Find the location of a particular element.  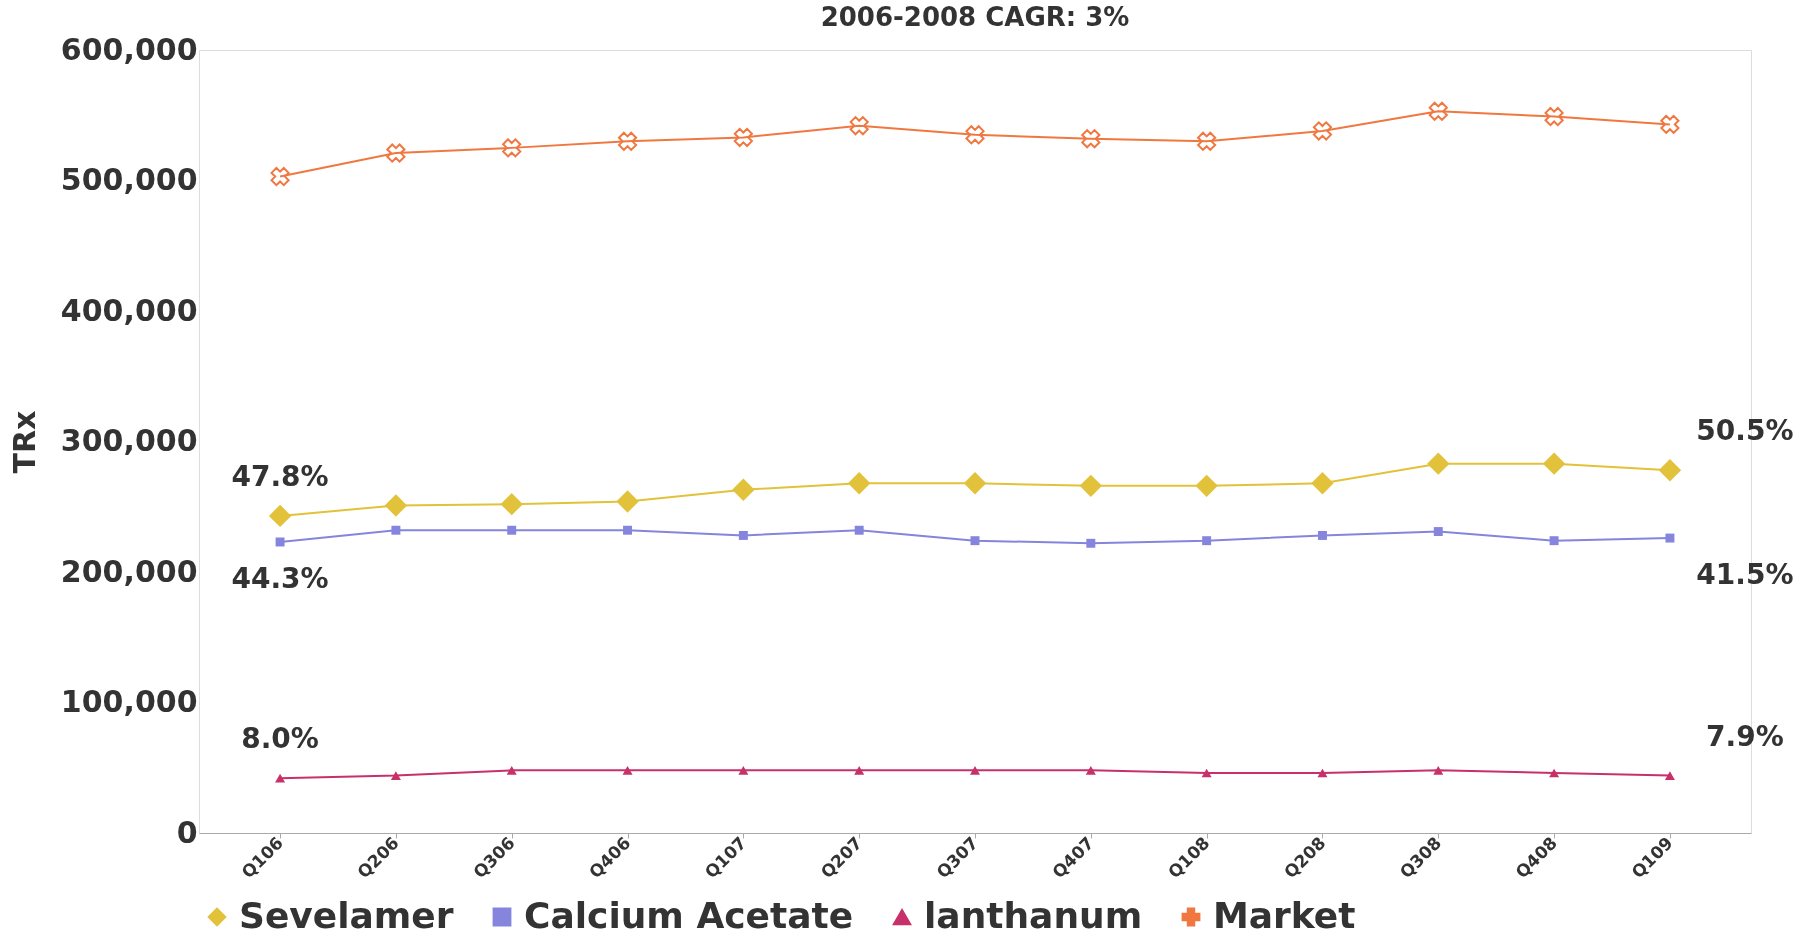

y-axis-title: TRx is located at coordinates (24, 442).